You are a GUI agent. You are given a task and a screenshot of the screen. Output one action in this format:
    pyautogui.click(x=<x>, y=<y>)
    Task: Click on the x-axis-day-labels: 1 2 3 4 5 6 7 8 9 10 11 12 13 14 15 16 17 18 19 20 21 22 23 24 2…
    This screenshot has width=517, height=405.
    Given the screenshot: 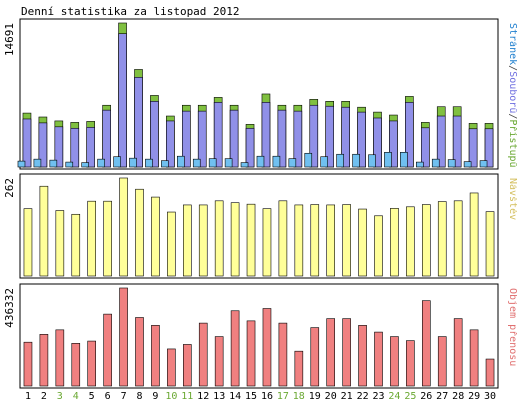 What is the action you would take?
    pyautogui.click(x=260, y=396)
    